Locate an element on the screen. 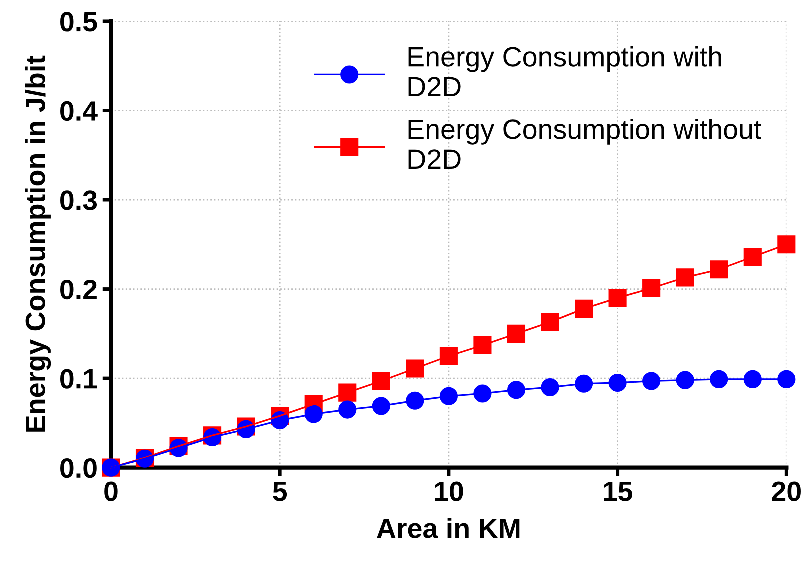 The image size is (806, 565). legend-label: Energy Consumption without D2D is located at coordinates (585, 143).